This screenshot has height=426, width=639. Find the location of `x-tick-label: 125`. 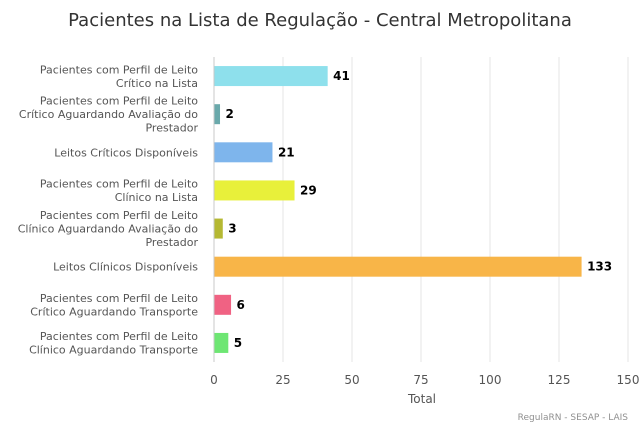

x-tick-label: 125 is located at coordinates (559, 380).